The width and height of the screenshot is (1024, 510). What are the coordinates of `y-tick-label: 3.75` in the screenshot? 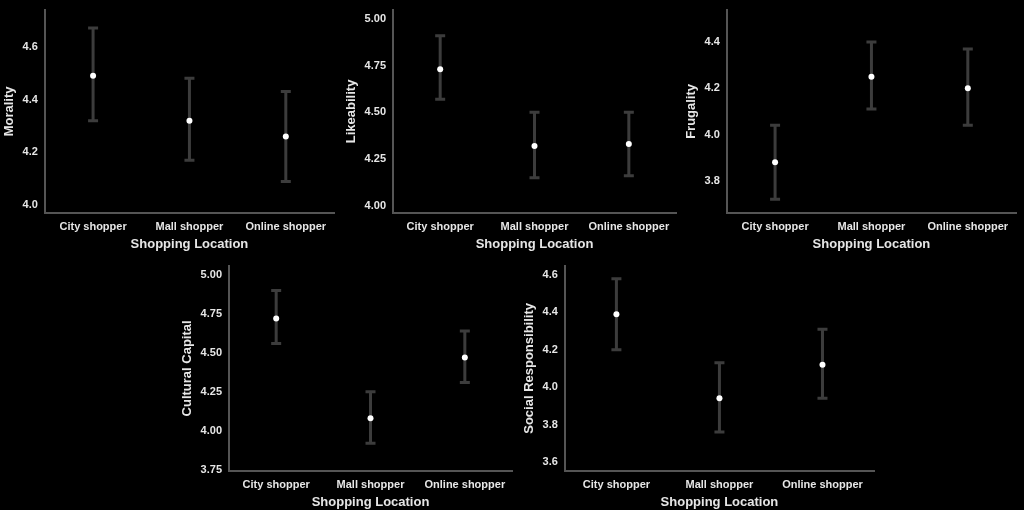 It's located at (211, 468).